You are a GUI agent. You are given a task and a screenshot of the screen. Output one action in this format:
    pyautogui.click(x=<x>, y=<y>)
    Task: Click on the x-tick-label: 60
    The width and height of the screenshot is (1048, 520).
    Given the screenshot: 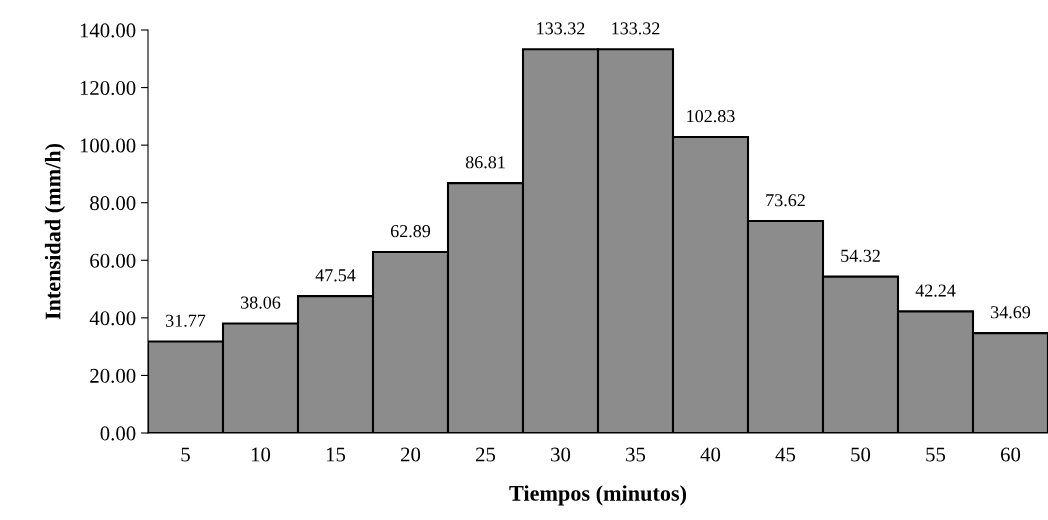 What is the action you would take?
    pyautogui.click(x=1010, y=454)
    